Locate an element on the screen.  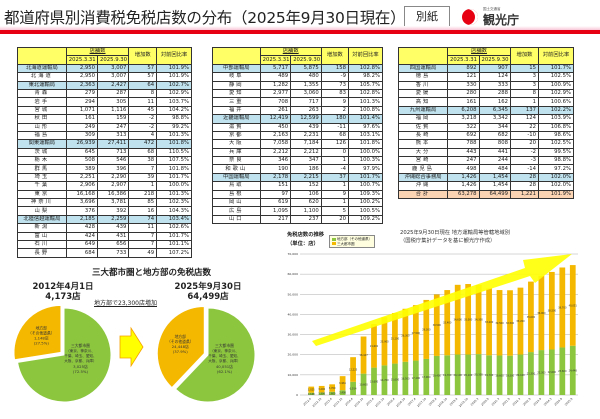
bar-data-label: 40,051 is located at coordinates (573, 305).